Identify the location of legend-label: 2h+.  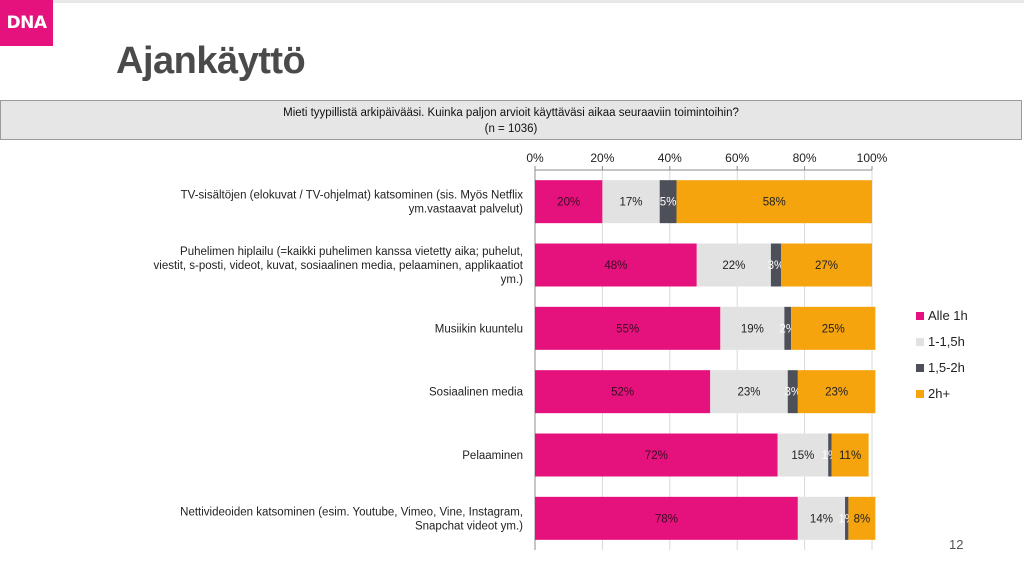
(939, 393).